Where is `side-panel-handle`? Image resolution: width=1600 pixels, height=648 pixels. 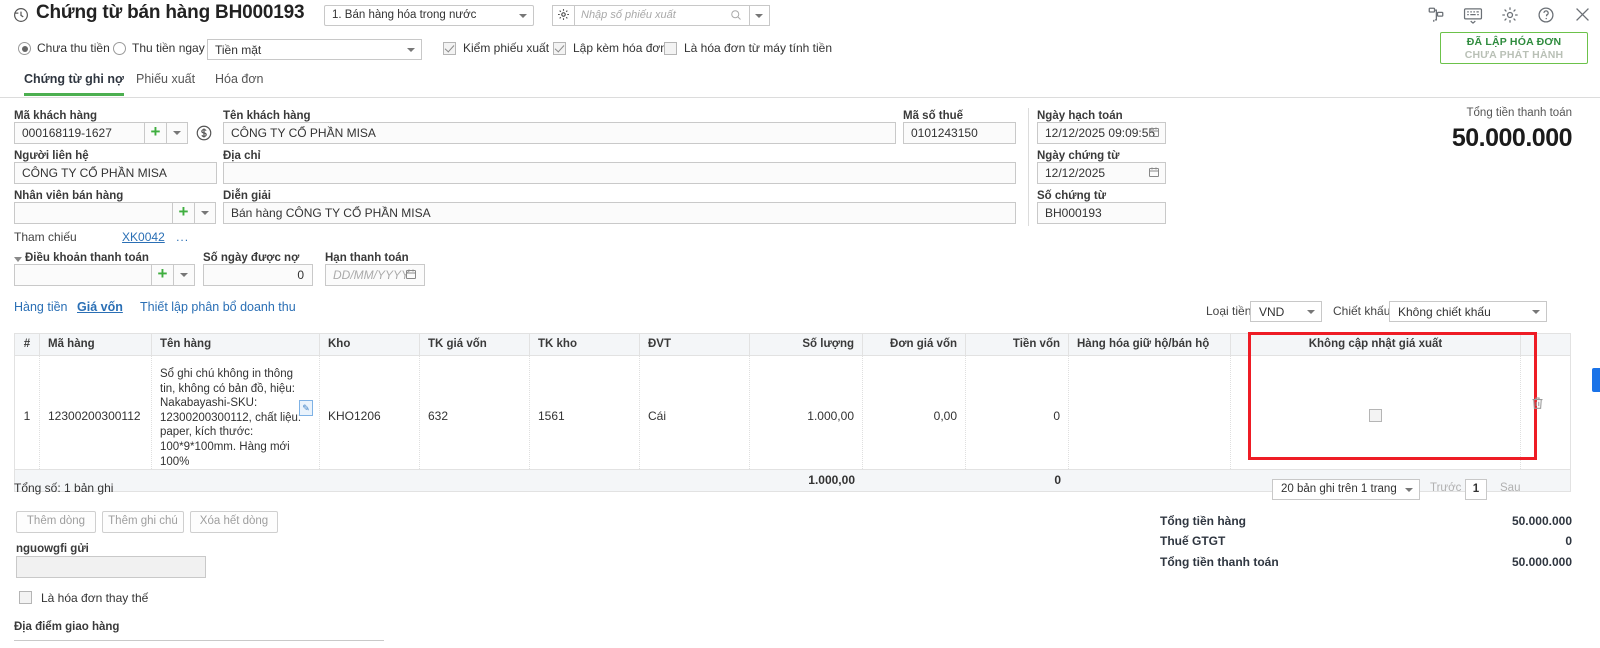
side-panel-handle is located at coordinates (1596, 380).